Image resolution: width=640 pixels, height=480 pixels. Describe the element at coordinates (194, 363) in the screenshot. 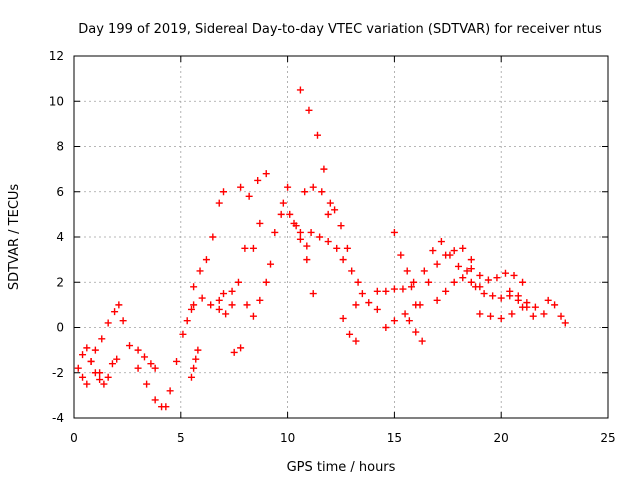

I see `series-a07` at that location.